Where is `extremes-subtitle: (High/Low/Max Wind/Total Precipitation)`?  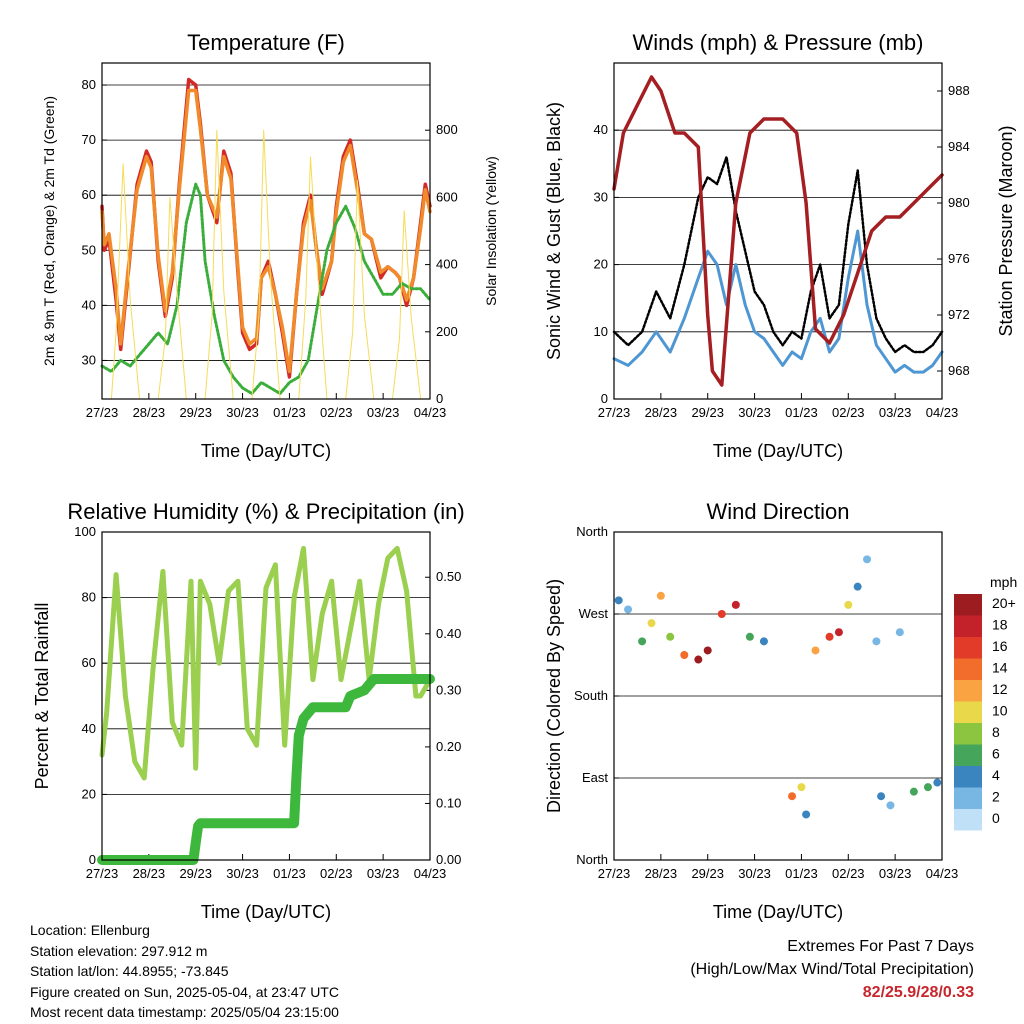
extremes-subtitle: (High/Low/Max Wind/Total Precipitation) is located at coordinates (832, 969).